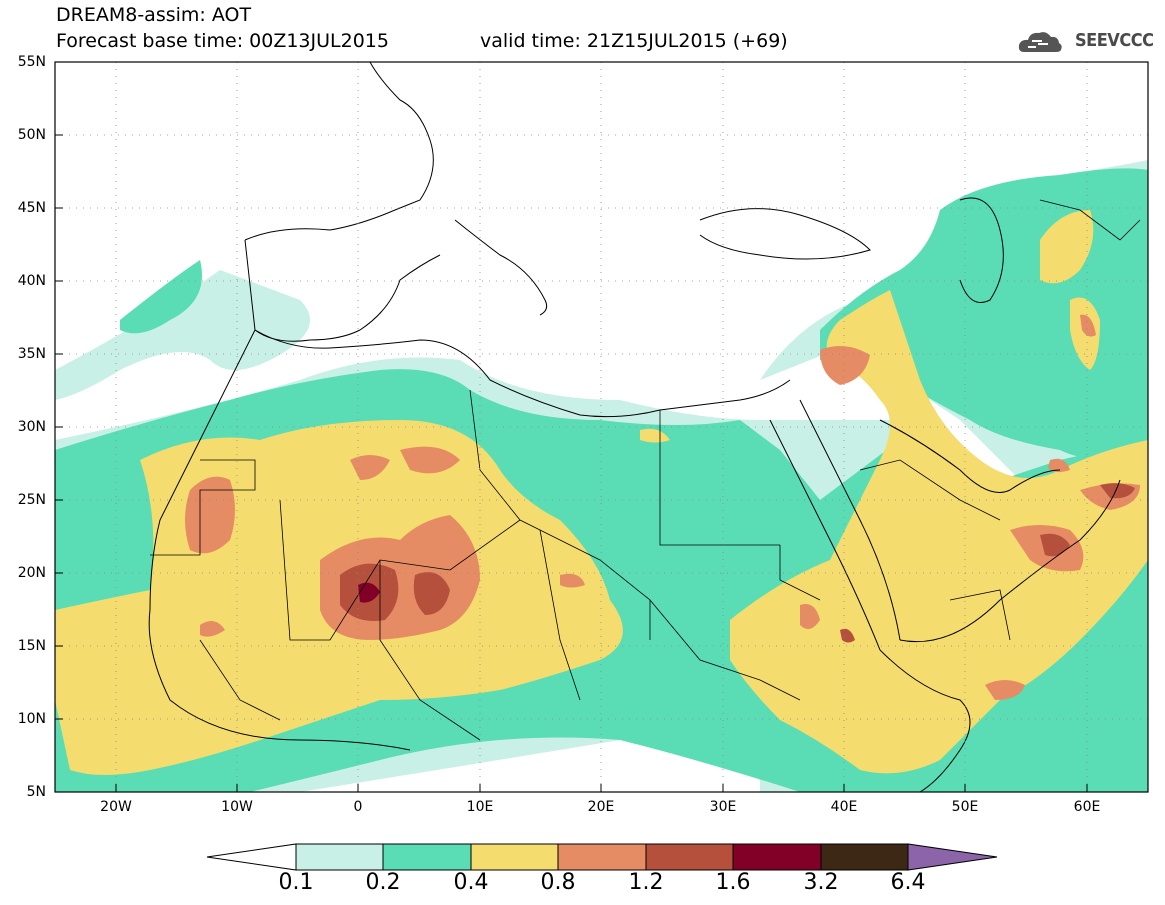 The height and width of the screenshot is (905, 1165). Describe the element at coordinates (31, 135) in the screenshot. I see `lat-label: 50N` at that location.